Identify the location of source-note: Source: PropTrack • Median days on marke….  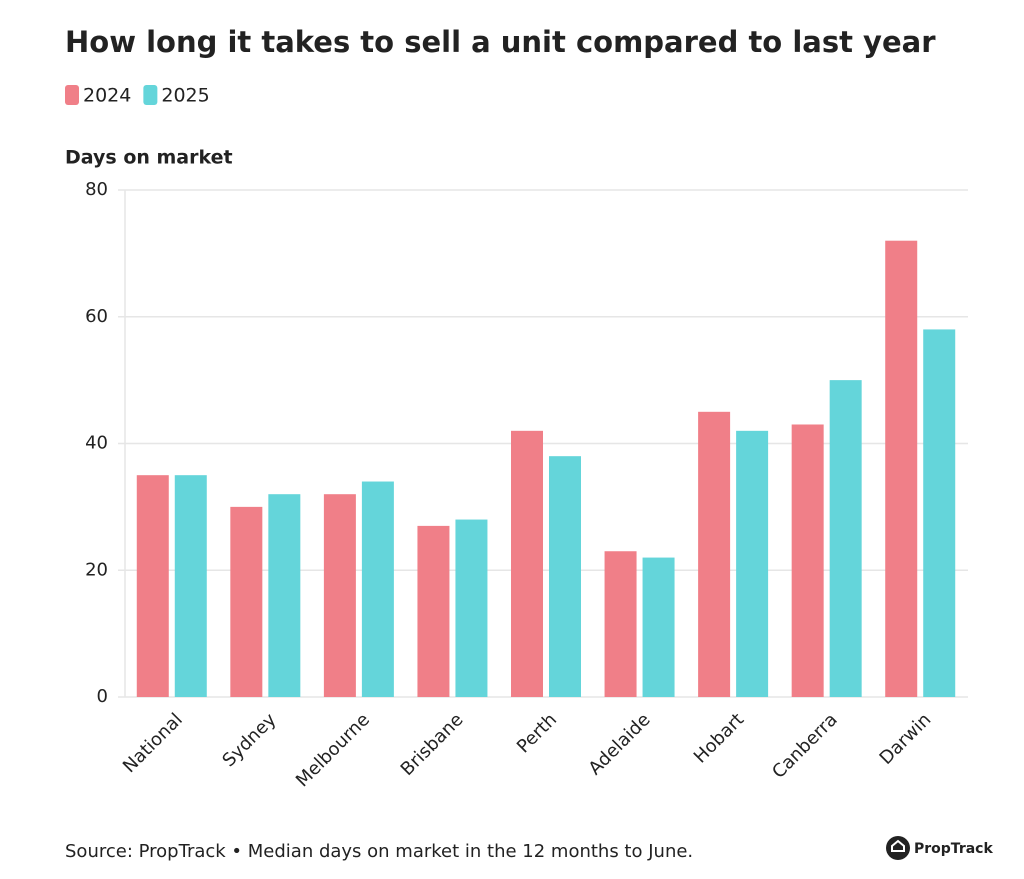
(379, 851).